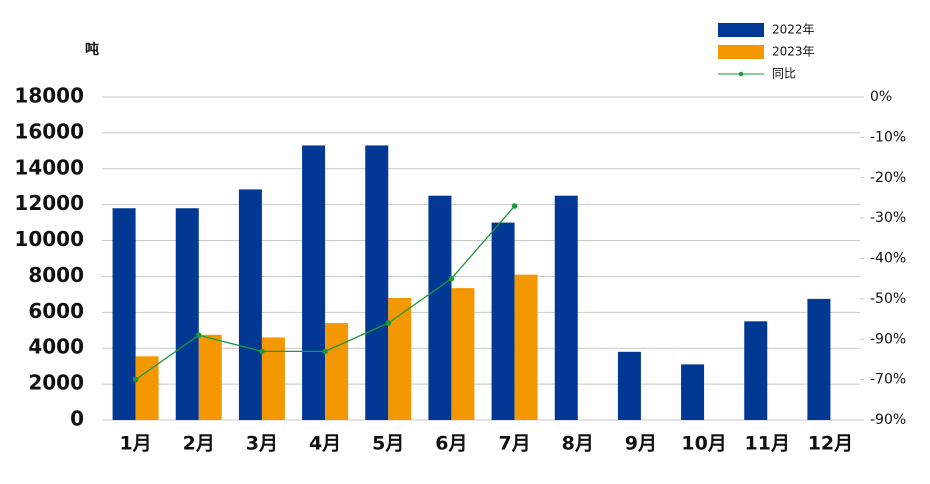 The image size is (930, 484). Describe the element at coordinates (49, 203) in the screenshot. I see `y-tick-label: 12000` at that location.